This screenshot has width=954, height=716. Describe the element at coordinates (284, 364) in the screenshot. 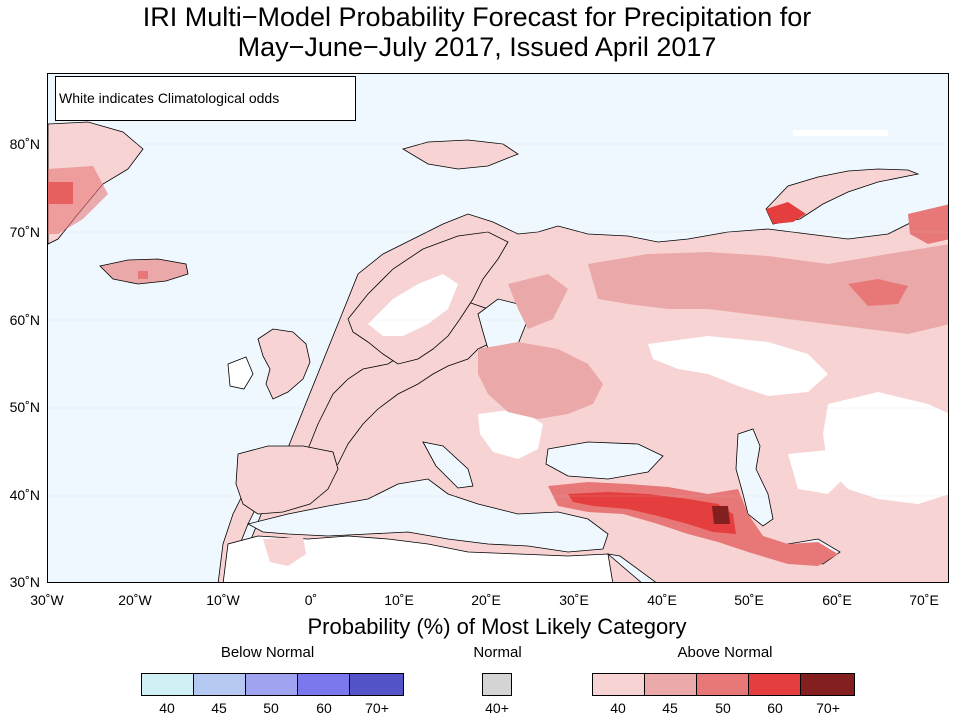

I see `british-isles-landmass` at that location.